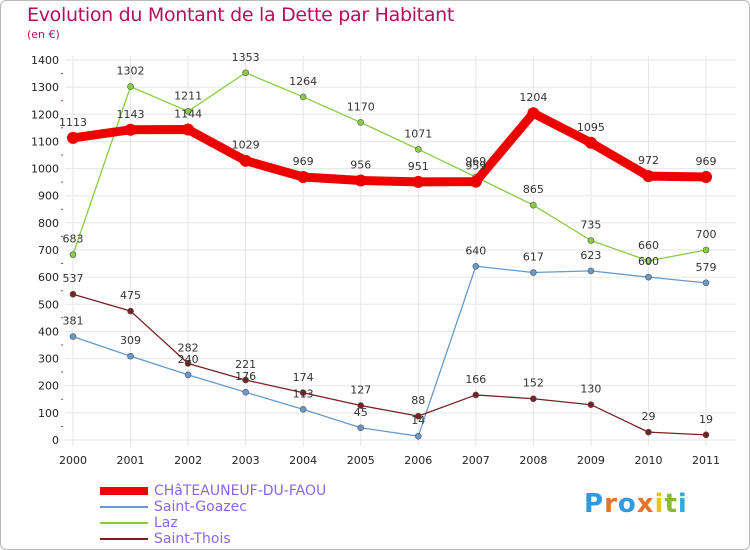 This screenshot has width=750, height=550. What do you see at coordinates (48, 223) in the screenshot?
I see `y-tick-label: 800` at bounding box center [48, 223].